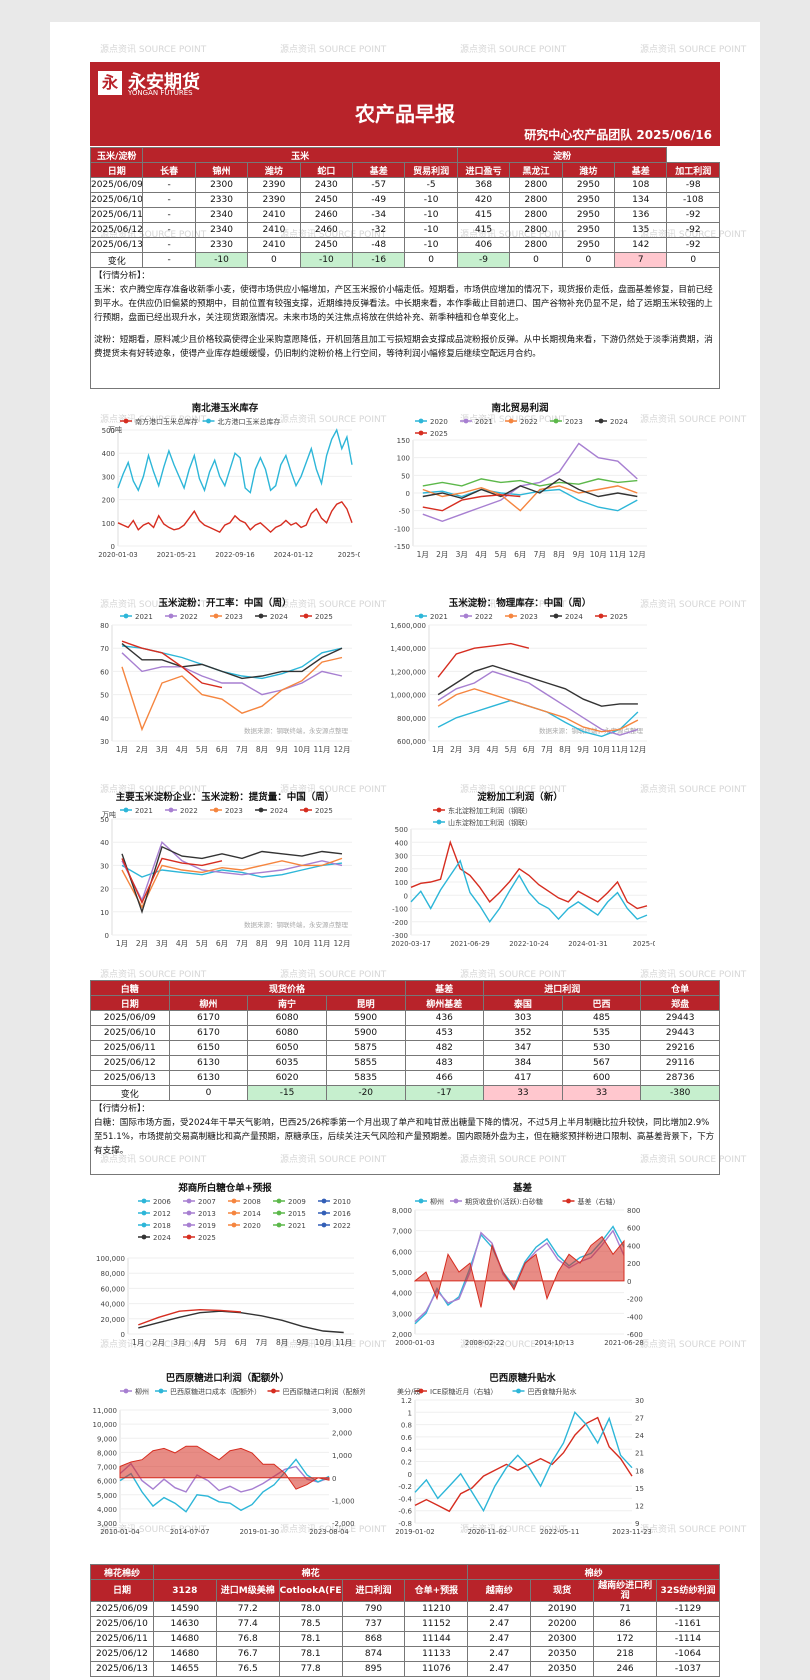 The height and width of the screenshot is (1680, 810). What do you see at coordinates (405, 1487) in the screenshot?
I see `y-tick-label: -0.2` at bounding box center [405, 1487].